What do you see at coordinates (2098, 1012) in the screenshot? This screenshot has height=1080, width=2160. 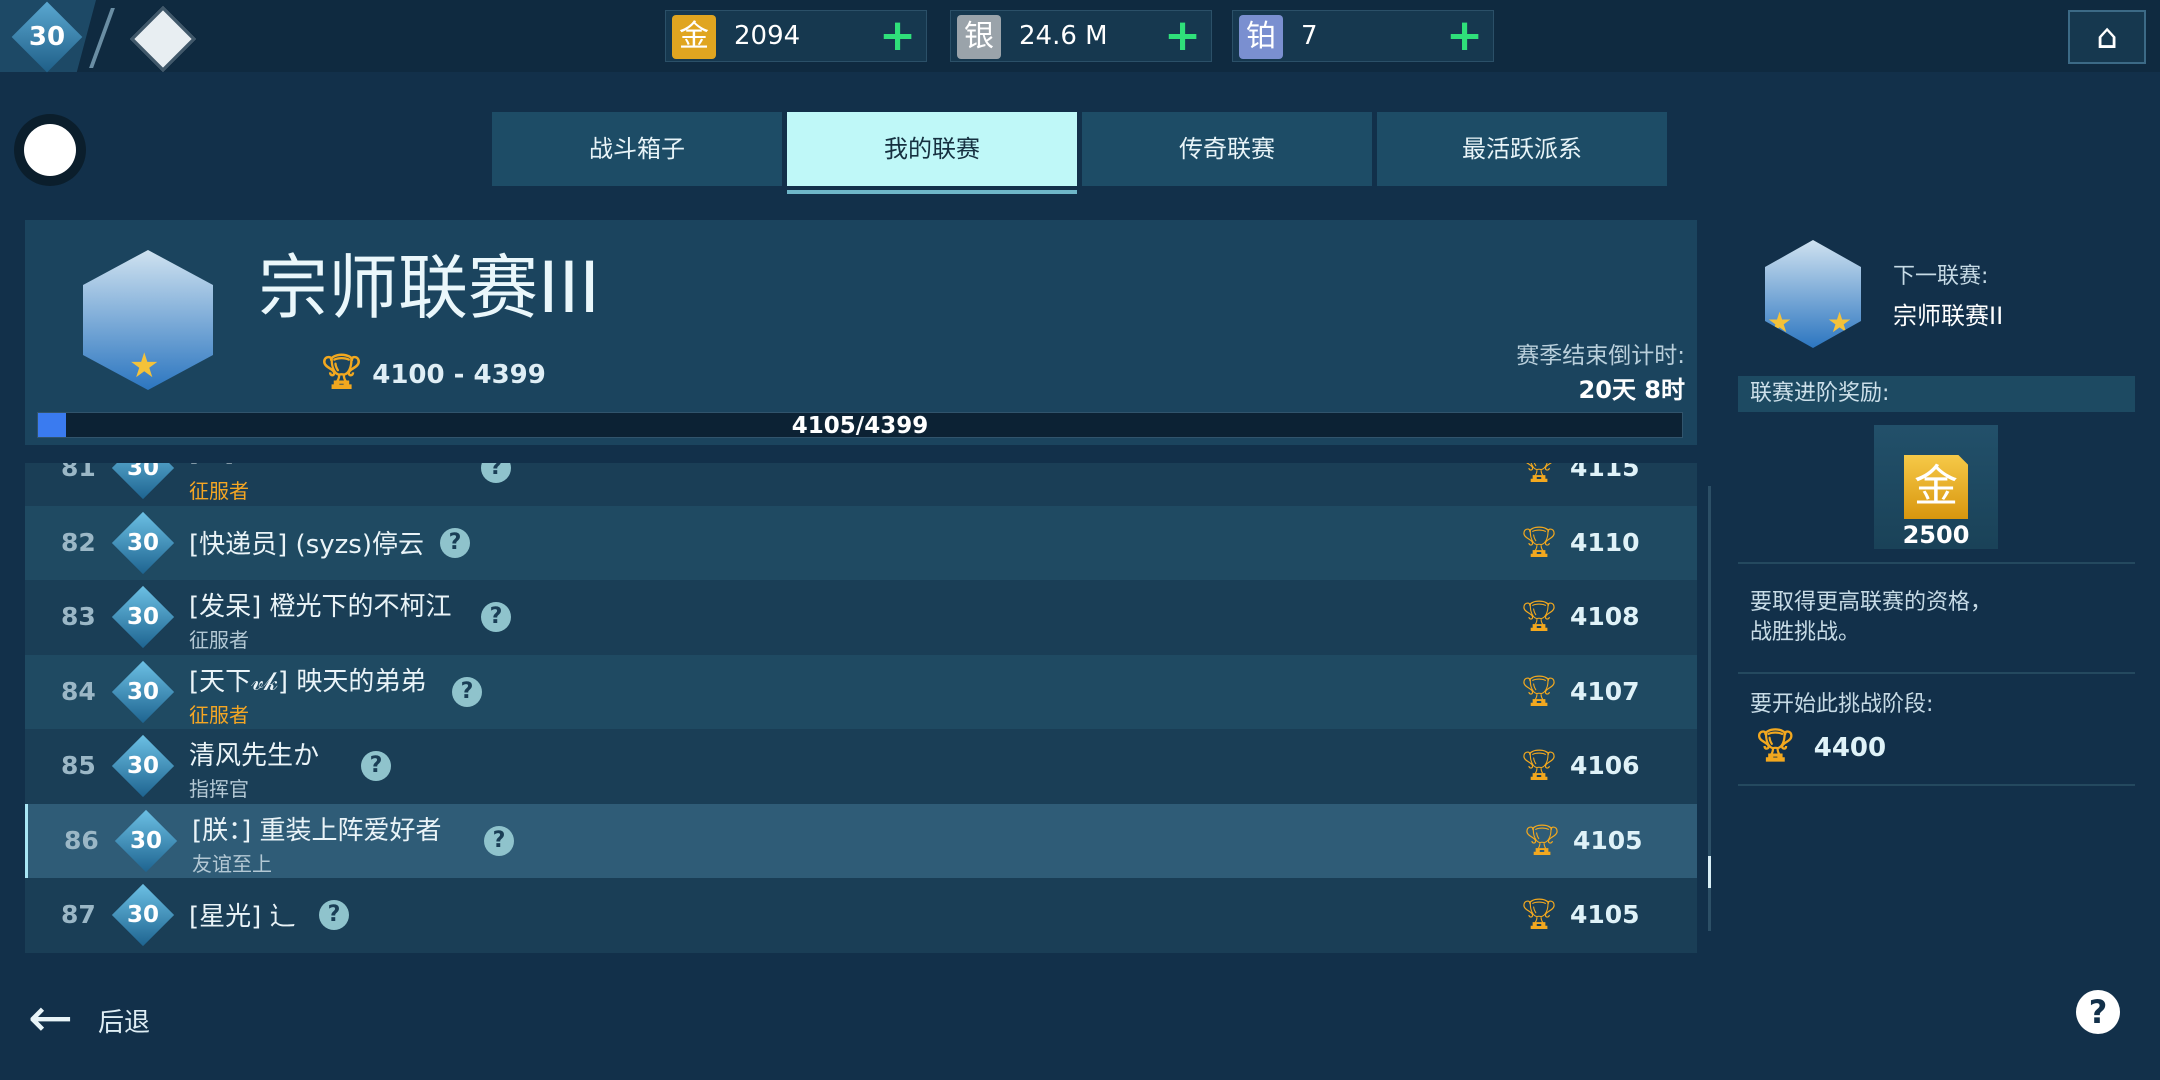 I see `help-button: ?` at bounding box center [2098, 1012].